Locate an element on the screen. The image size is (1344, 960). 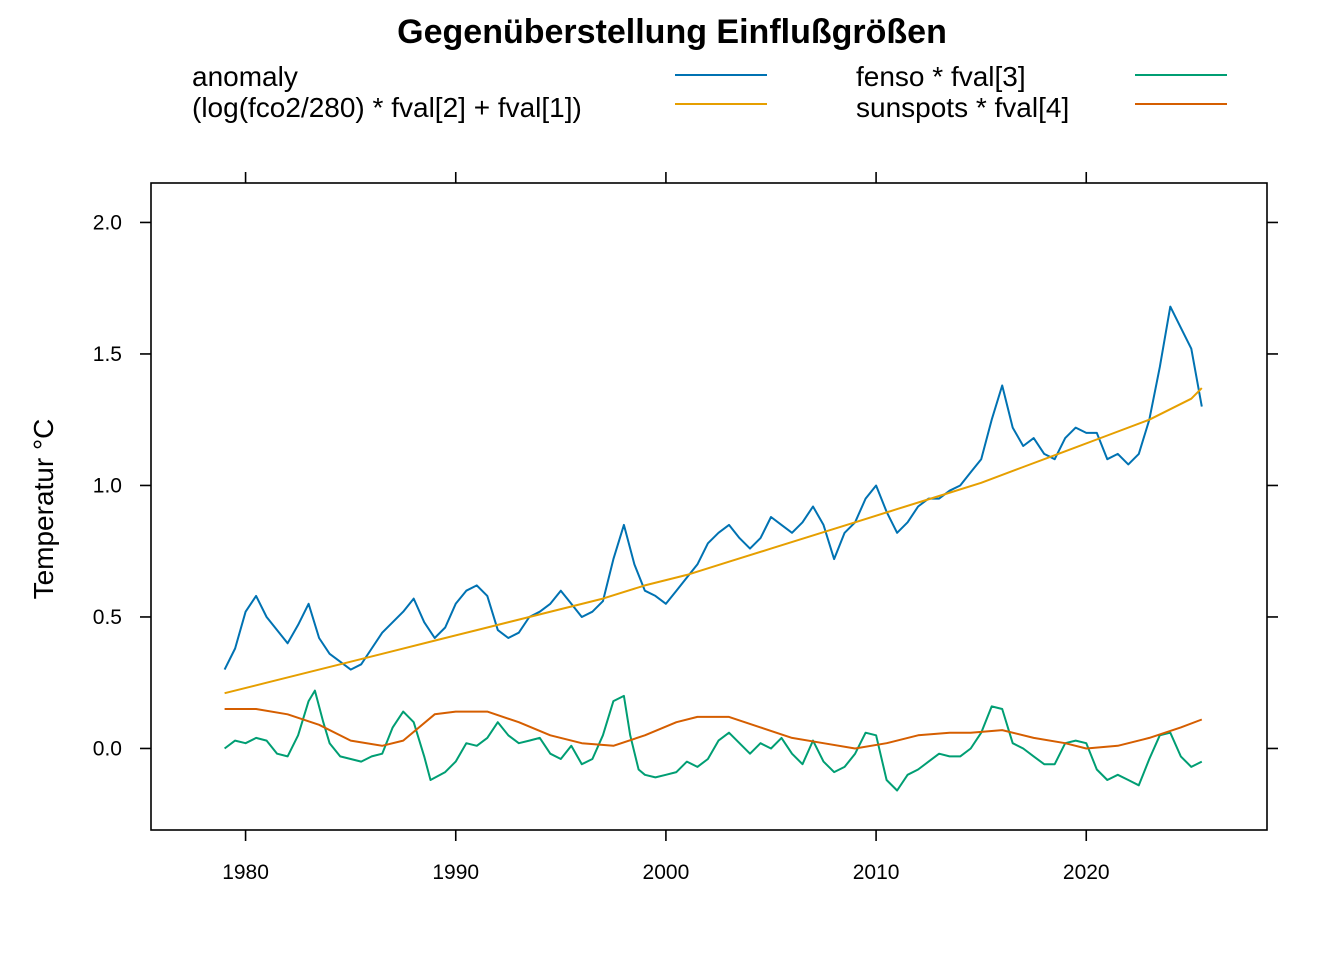
chart-title: Gegenüberstellung Einflußgrößen is located at coordinates (672, 32).